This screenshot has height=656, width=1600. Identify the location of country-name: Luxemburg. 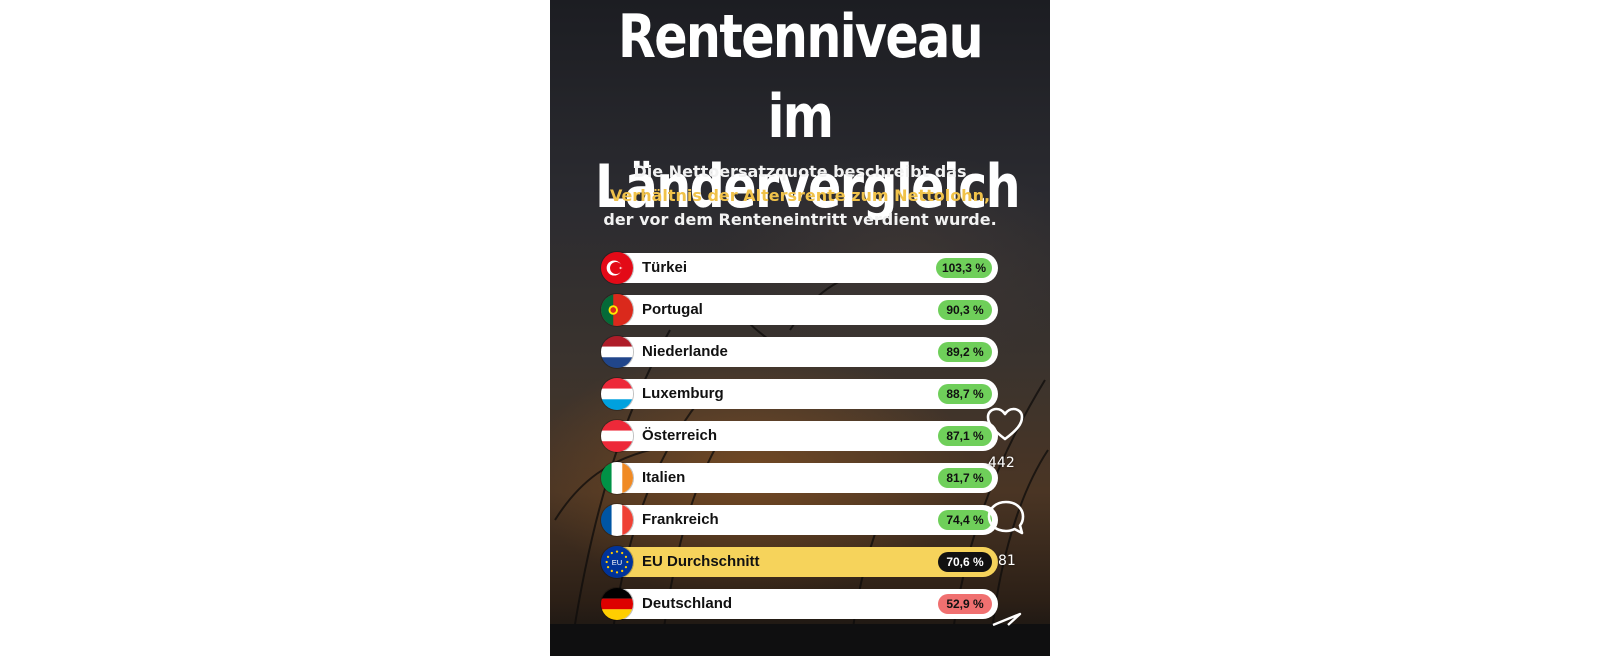
(683, 393).